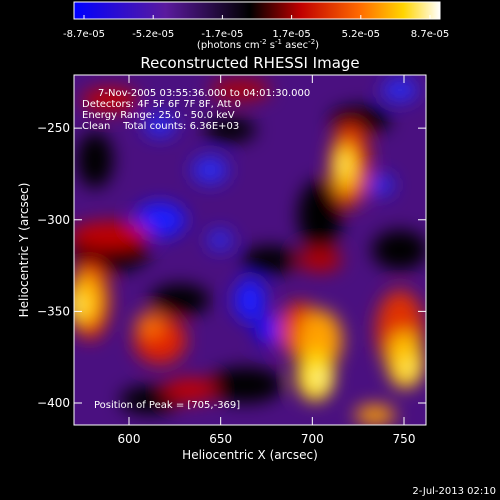 This screenshot has width=500, height=500. Describe the element at coordinates (404, 439) in the screenshot. I see `x-tick-label: 750` at that location.